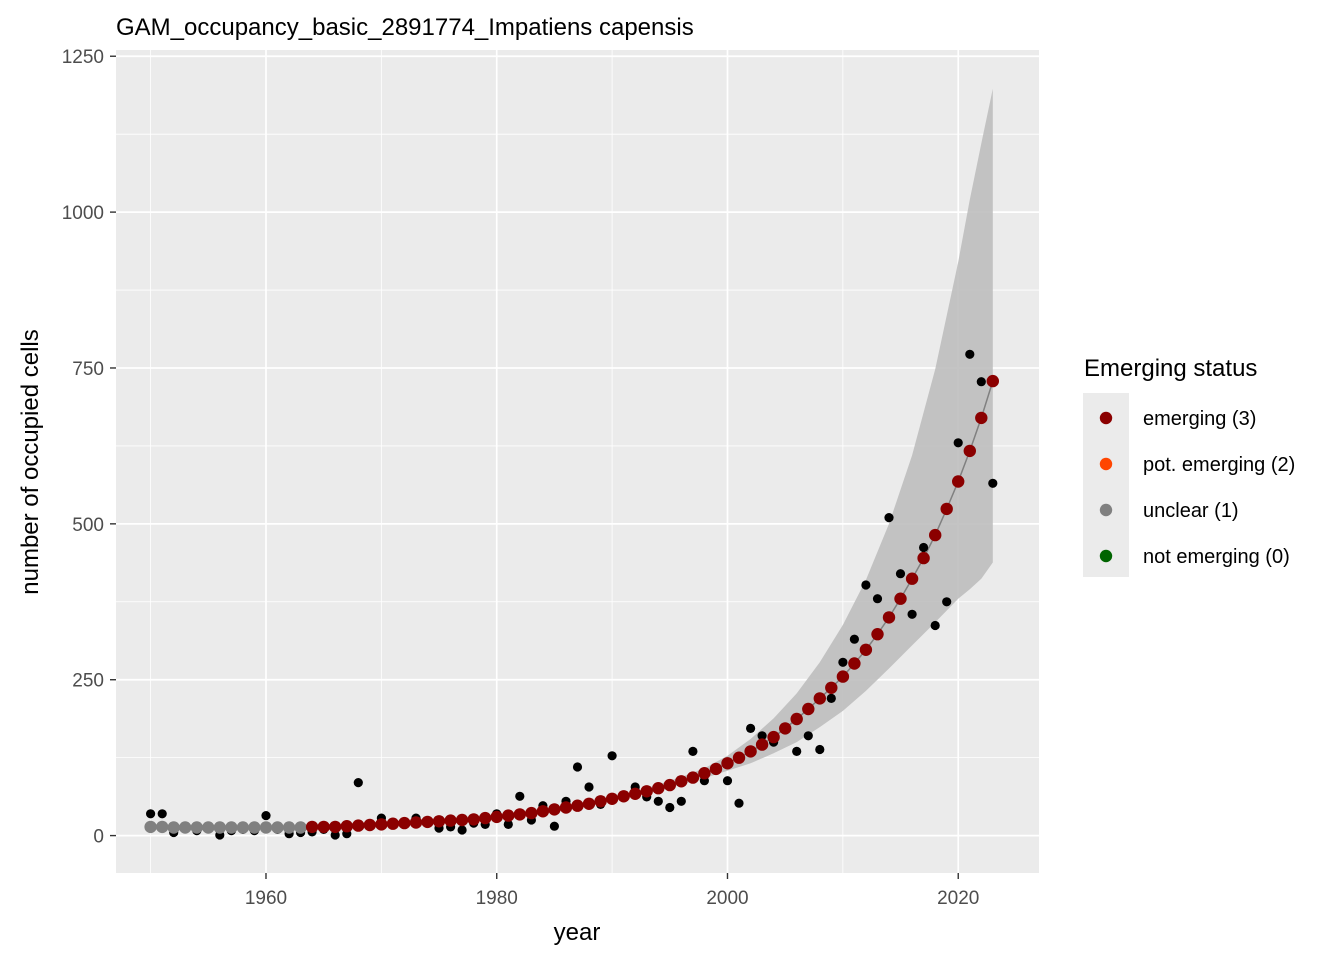 The width and height of the screenshot is (1344, 960). Describe the element at coordinates (88, 525) in the screenshot. I see `y-tick-label: 500` at that location.